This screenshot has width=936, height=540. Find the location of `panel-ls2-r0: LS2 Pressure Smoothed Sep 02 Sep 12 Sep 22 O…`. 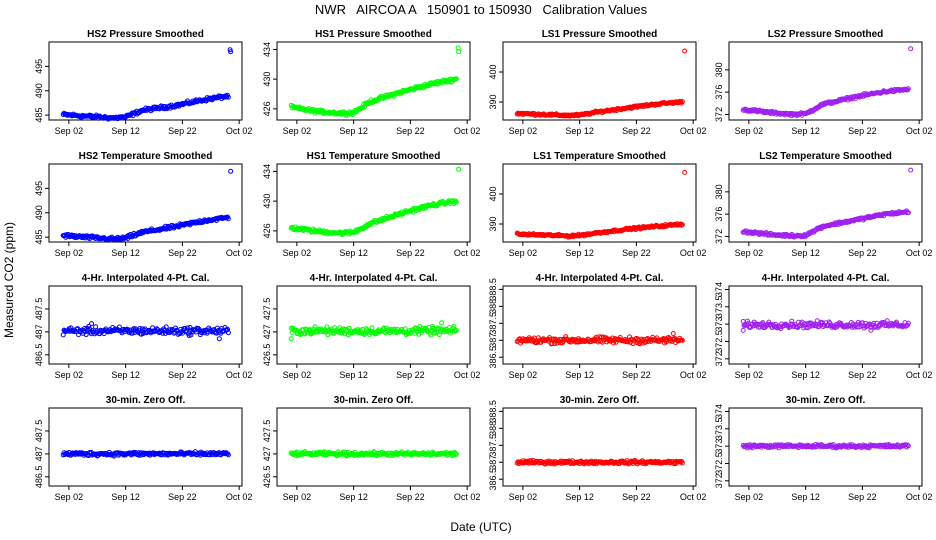

panel-ls2-r0: LS2 Pressure Smoothed Sep 02 Sep 12 Sep 22 O… is located at coordinates (823, 82).